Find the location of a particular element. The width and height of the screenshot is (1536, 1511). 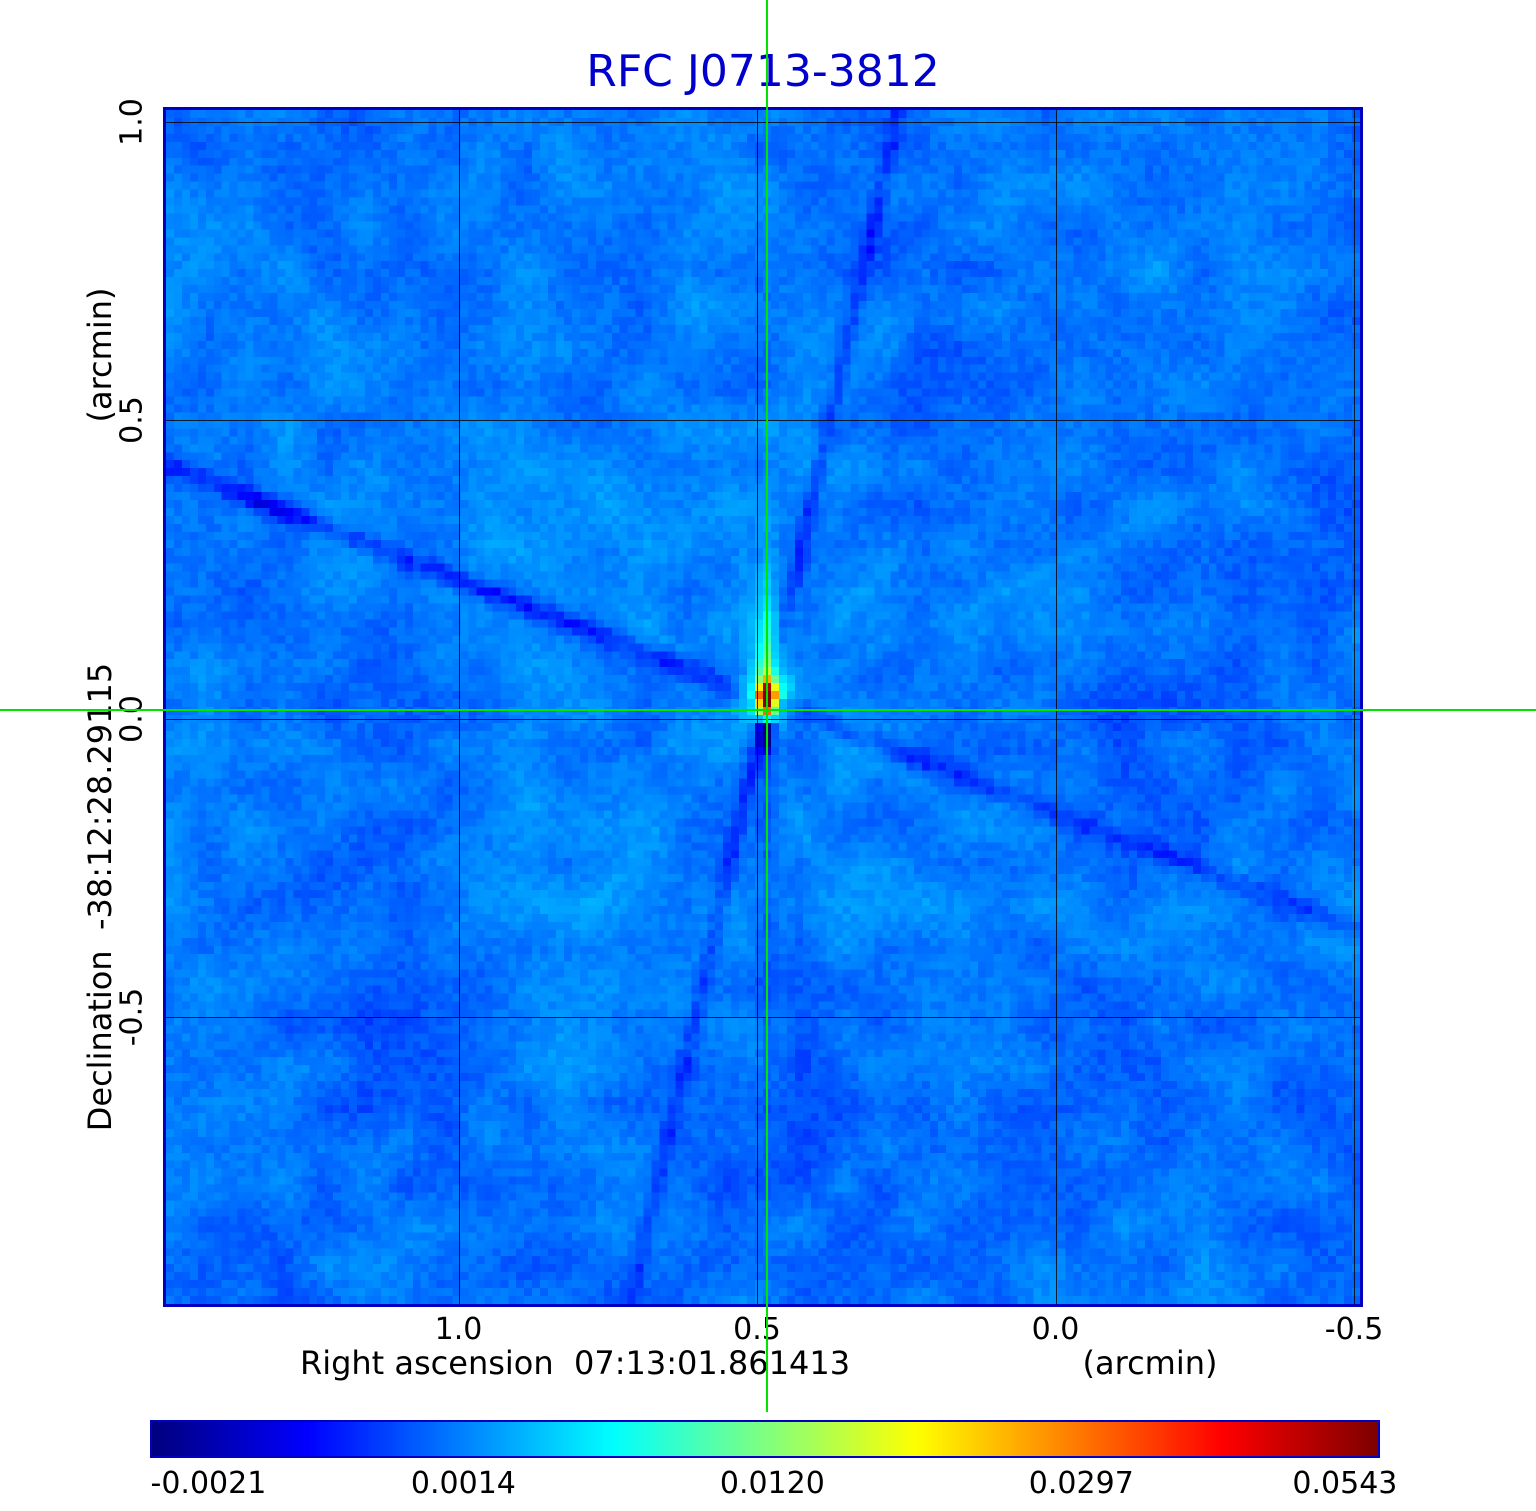

y-tick-label: 1.0 is located at coordinates (132, 122).